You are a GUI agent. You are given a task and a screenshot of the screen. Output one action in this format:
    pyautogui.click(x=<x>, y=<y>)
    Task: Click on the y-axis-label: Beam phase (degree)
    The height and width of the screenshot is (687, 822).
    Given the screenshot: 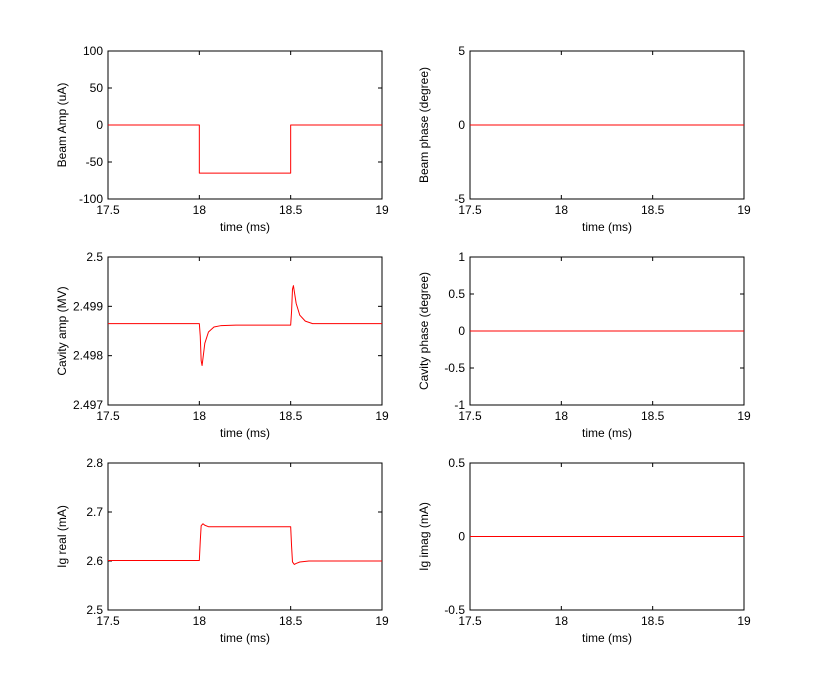 What is the action you would take?
    pyautogui.click(x=424, y=125)
    